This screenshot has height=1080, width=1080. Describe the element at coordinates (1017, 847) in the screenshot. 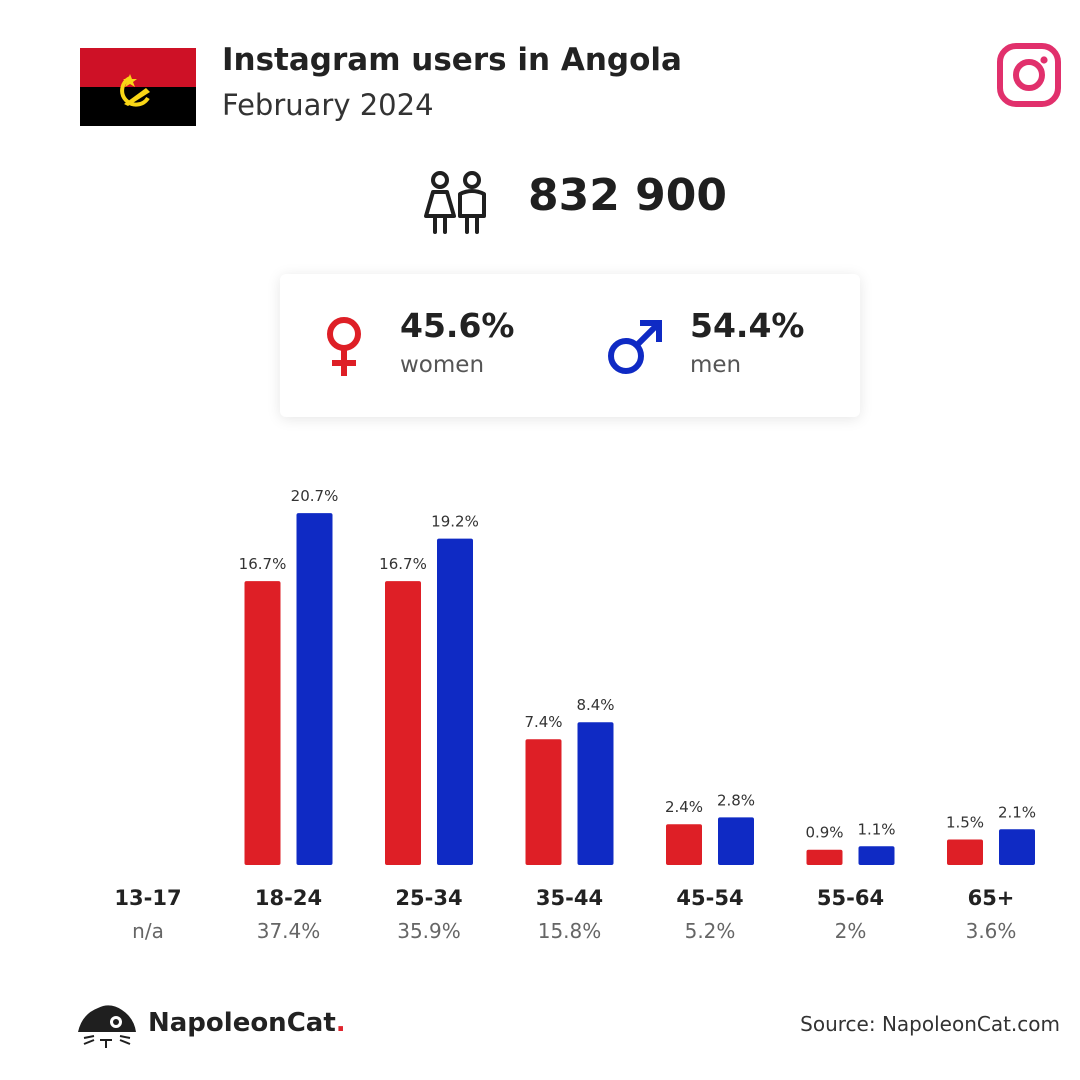

I see `bar-men-65+` at that location.